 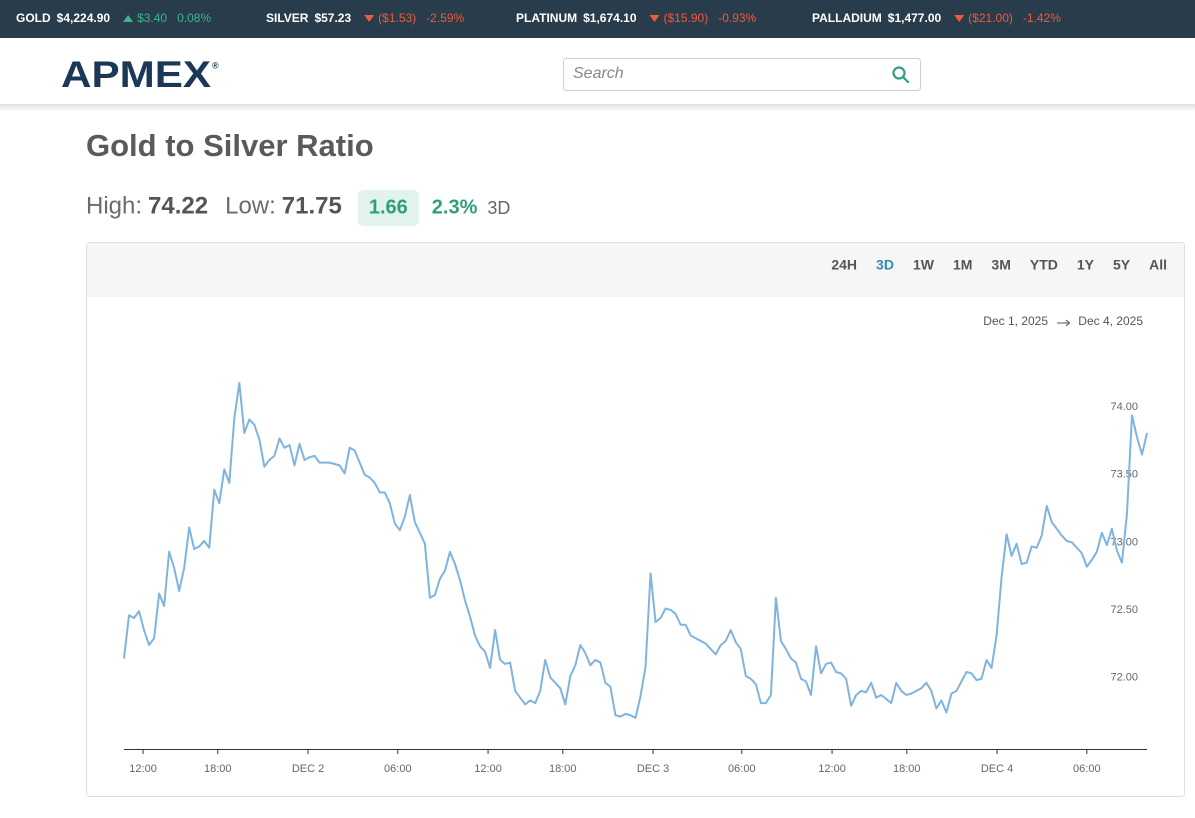 I want to click on metal-price: $1,477.00, so click(x=915, y=18).